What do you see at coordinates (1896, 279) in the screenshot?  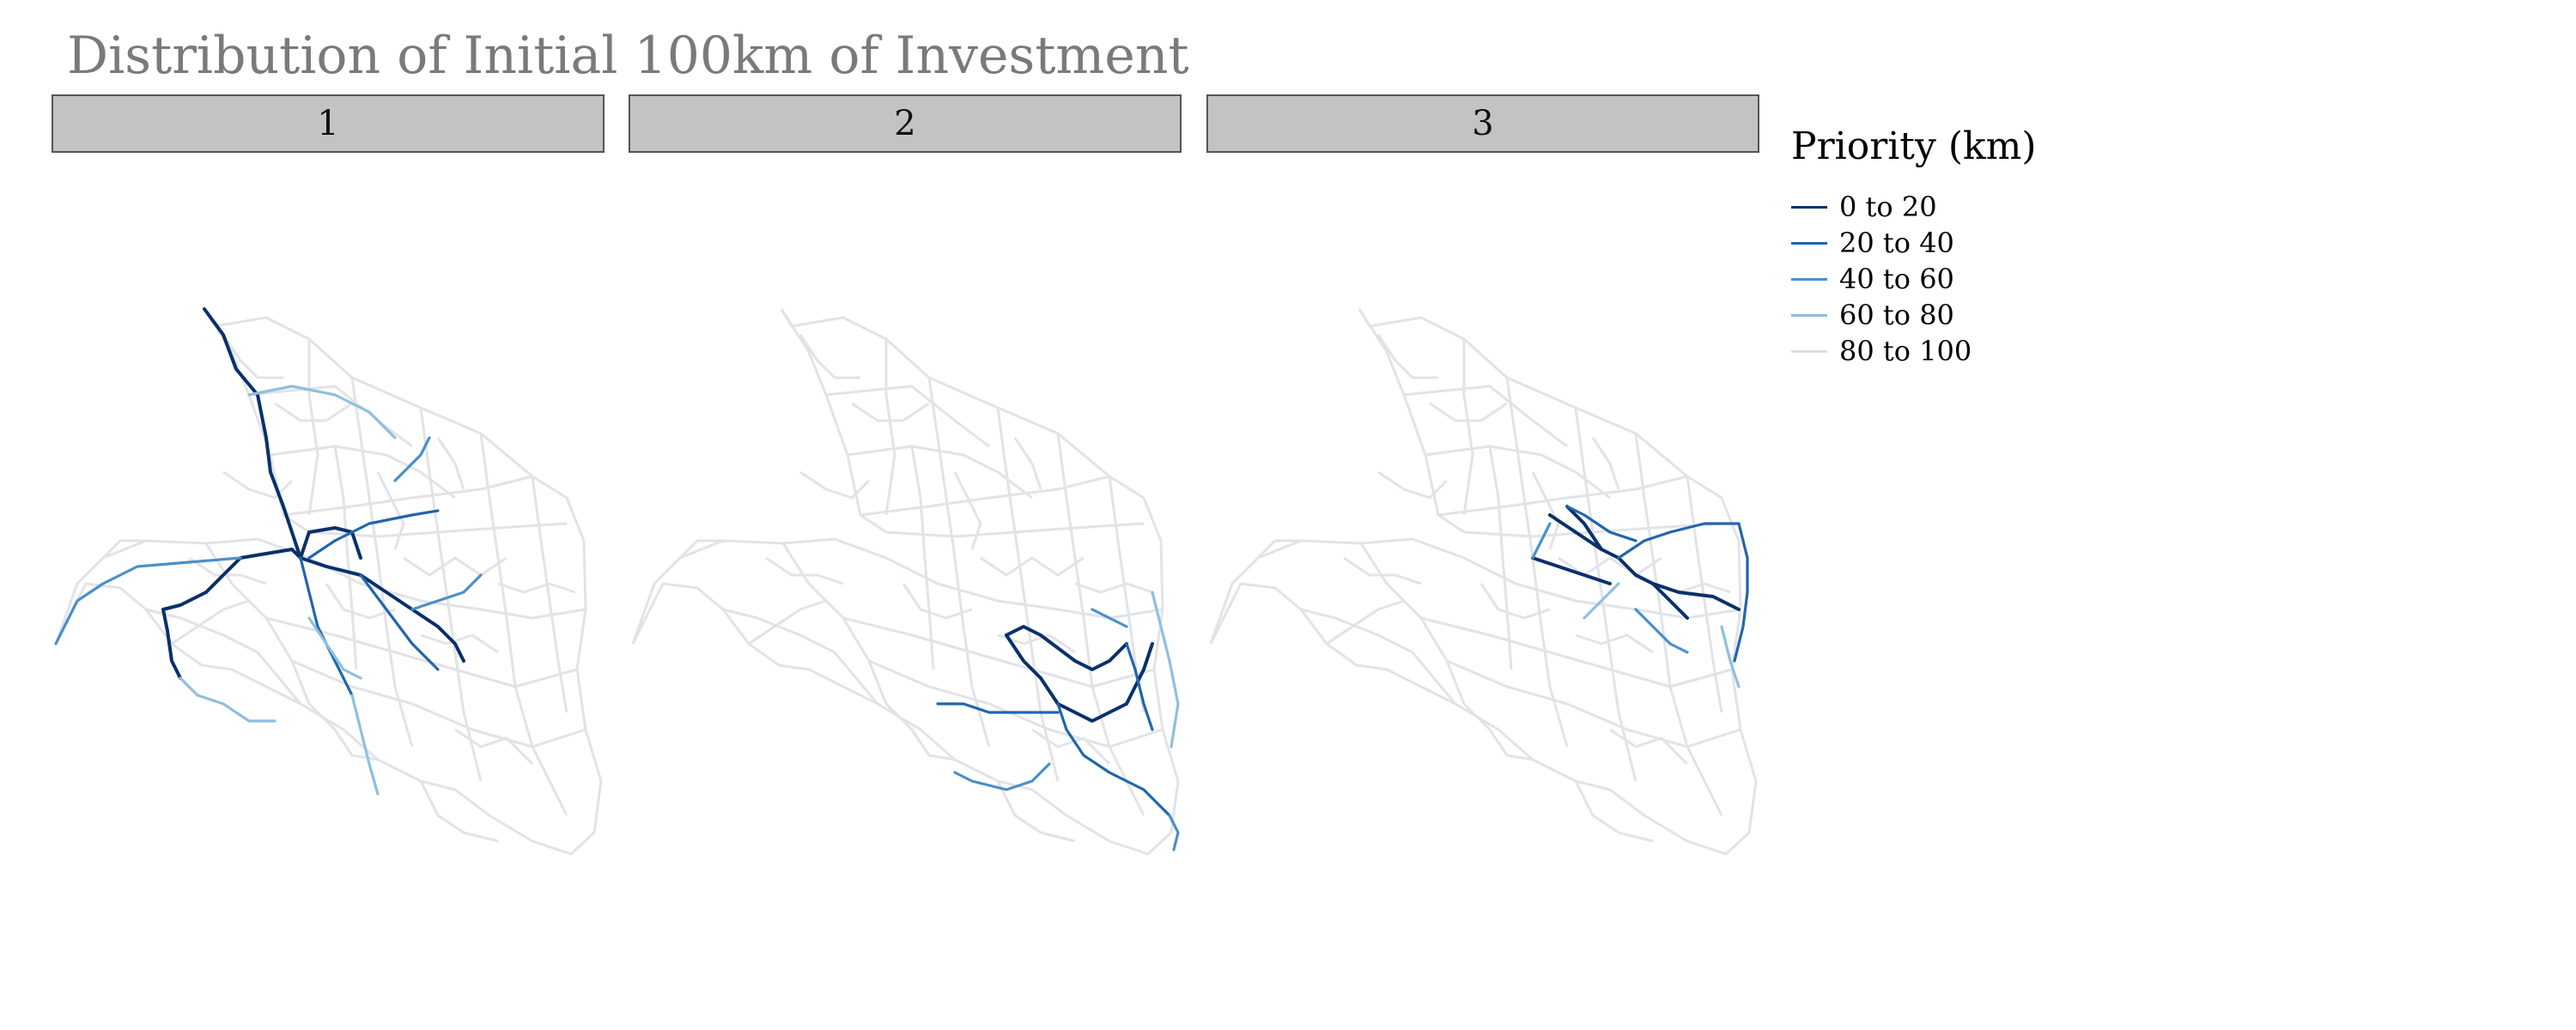 I see `legend-label: 40 to 60` at bounding box center [1896, 279].